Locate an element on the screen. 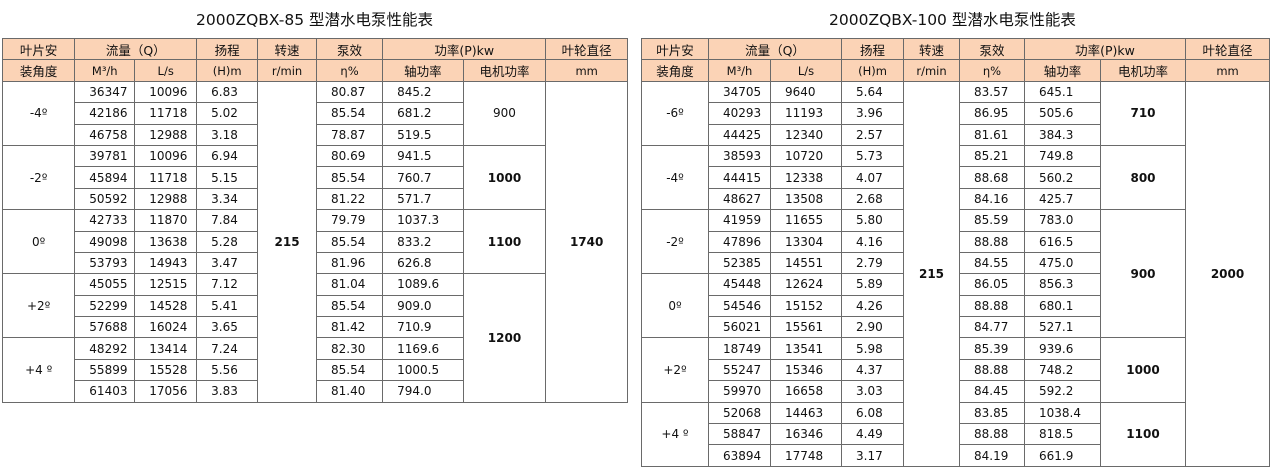 This screenshot has width=1270, height=475. flow-ls-cell: 12338 is located at coordinates (806, 177).